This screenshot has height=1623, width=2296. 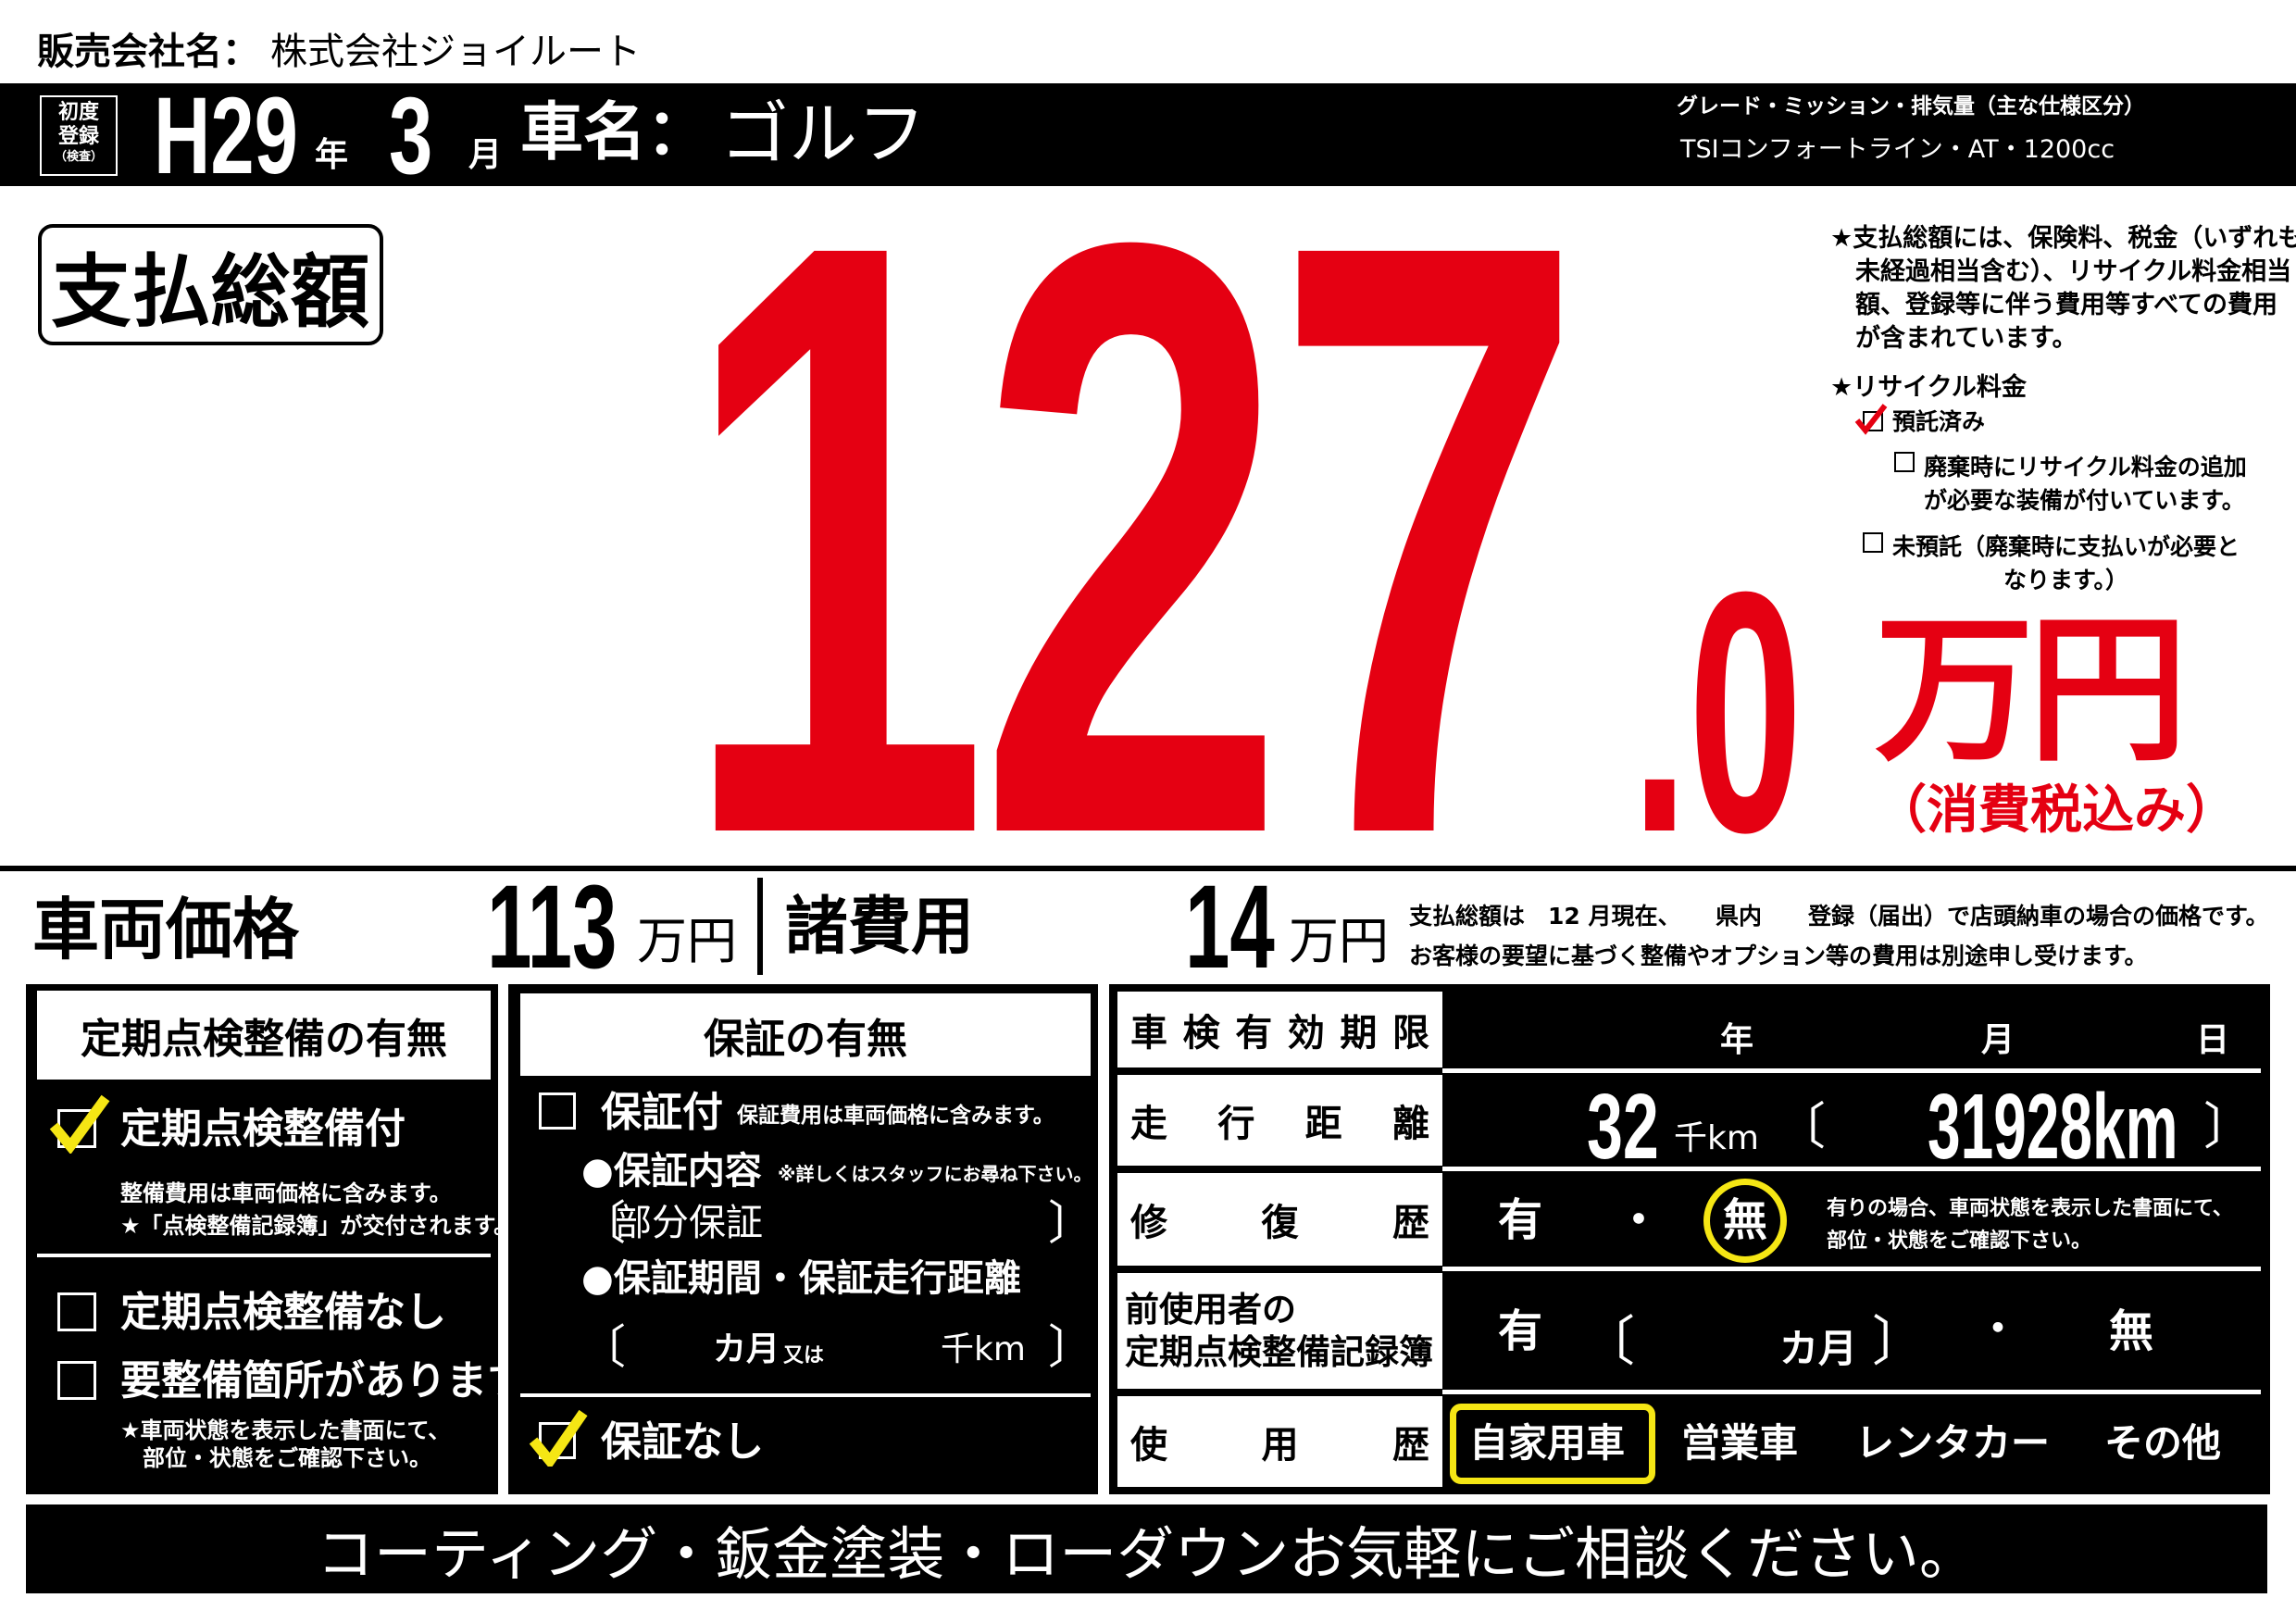 What do you see at coordinates (1717, 713) in the screenshot?
I see `total-decimal: .0` at bounding box center [1717, 713].